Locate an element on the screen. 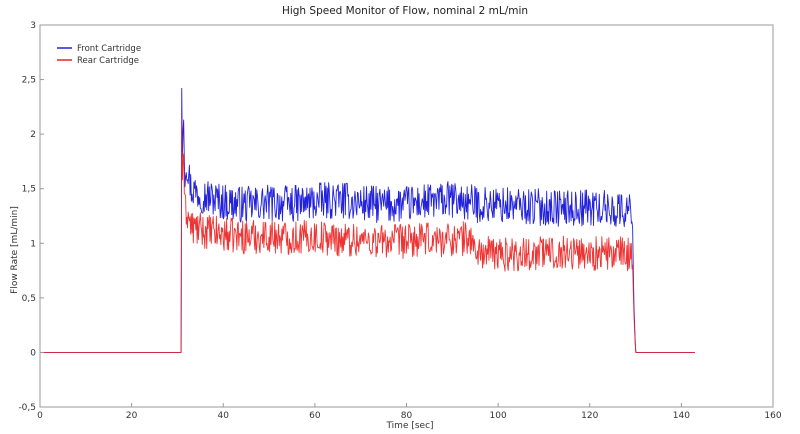 Image resolution: width=800 pixels, height=434 pixels. x-tick-label: 40 is located at coordinates (224, 416).